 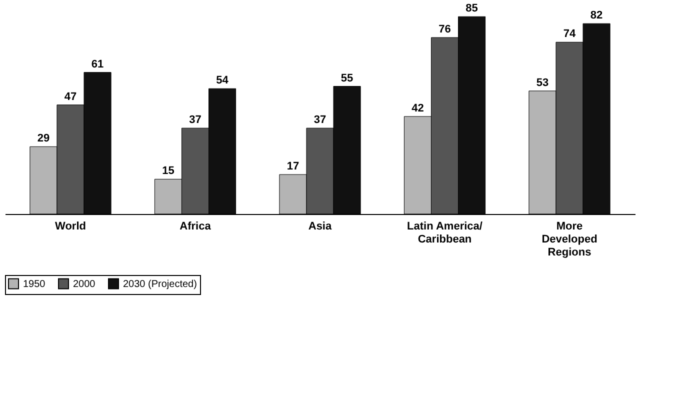 I want to click on data-label: 15, so click(x=168, y=171).